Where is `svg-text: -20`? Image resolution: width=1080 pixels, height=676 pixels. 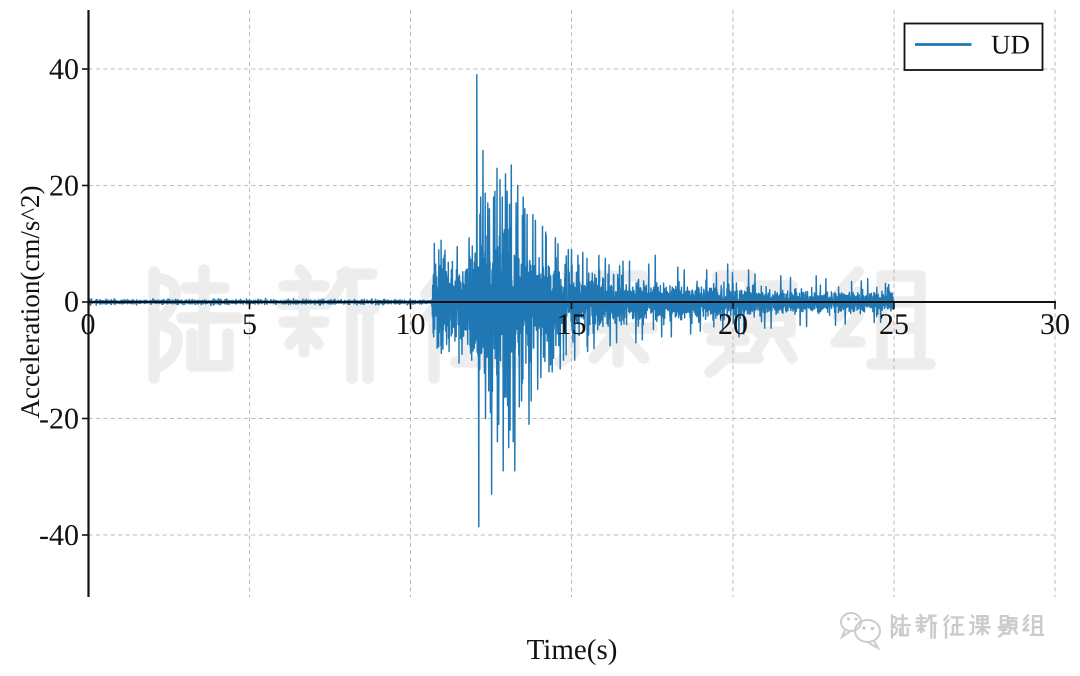
svg-text: -20 is located at coordinates (59, 419).